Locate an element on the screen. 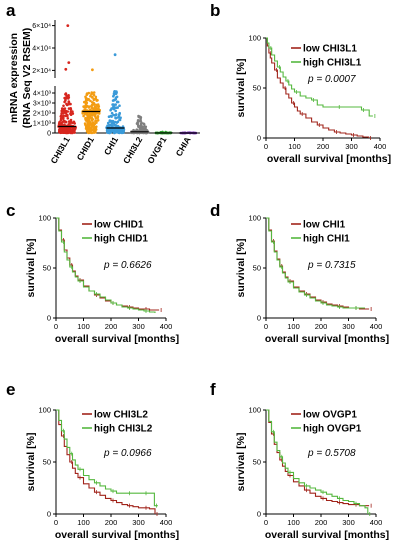 This screenshot has width=401, height=550. dot-column-ovgp1 is located at coordinates (163, 132).